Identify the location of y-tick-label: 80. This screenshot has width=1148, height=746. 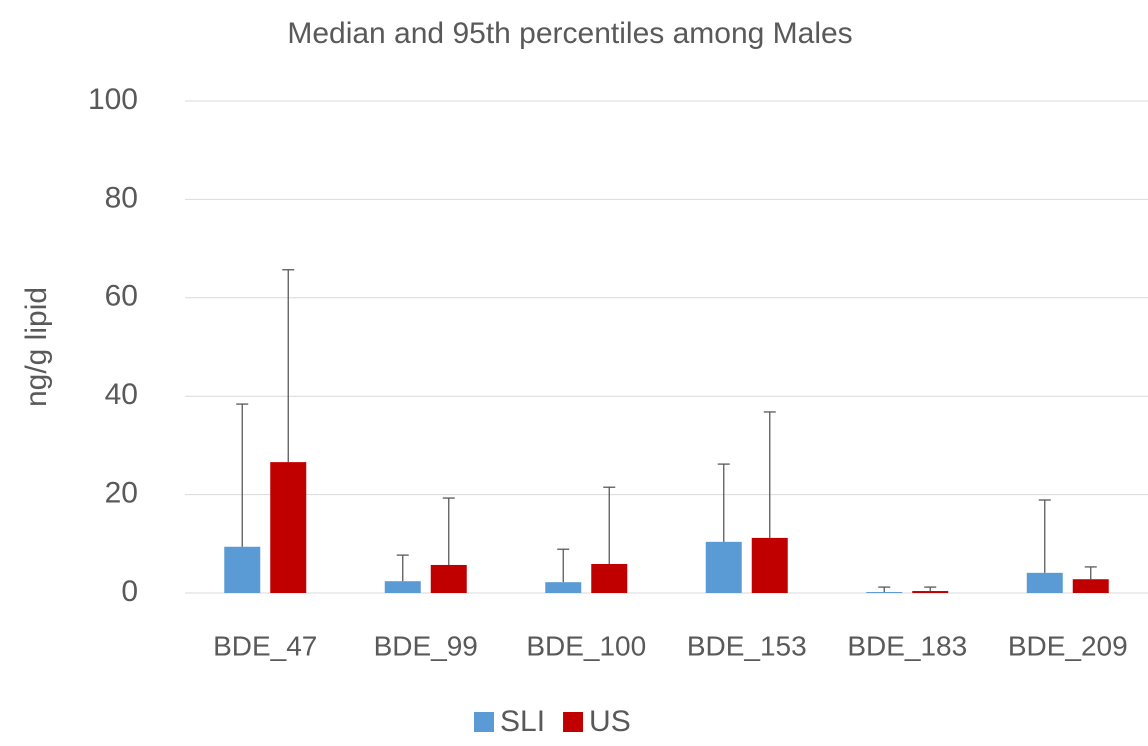
(121, 197).